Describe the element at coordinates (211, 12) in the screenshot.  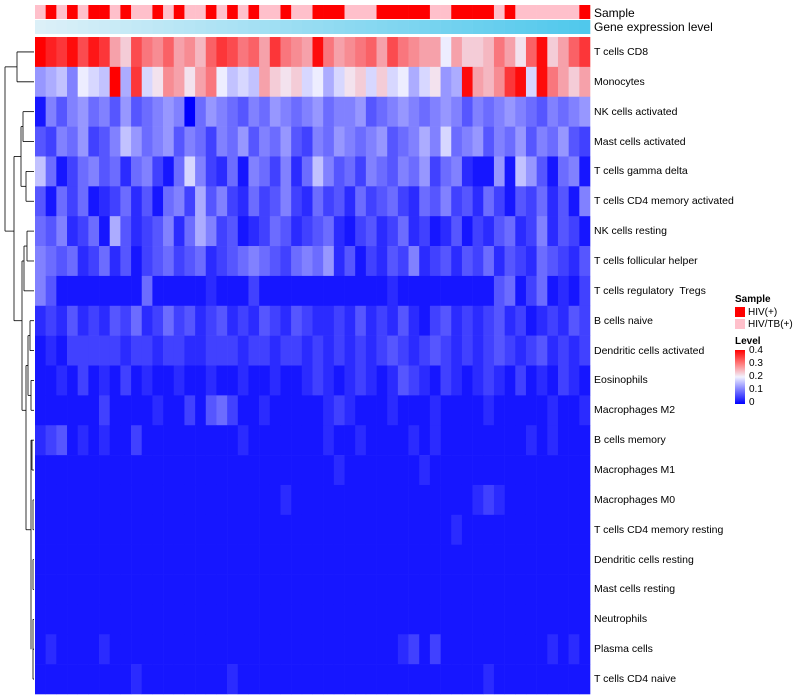
I see `sample-annotation-cell` at that location.